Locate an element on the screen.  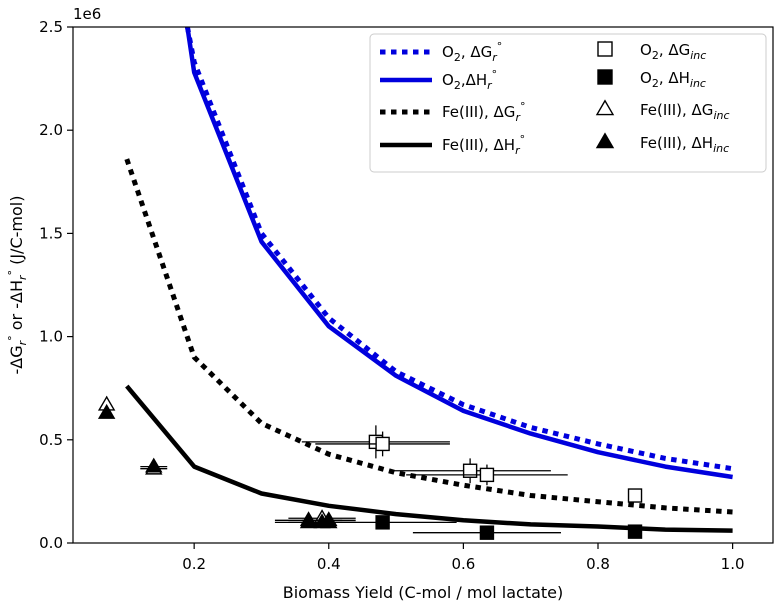
legend-label: Fe(III), ΔGr° is located at coordinates (483, 112).